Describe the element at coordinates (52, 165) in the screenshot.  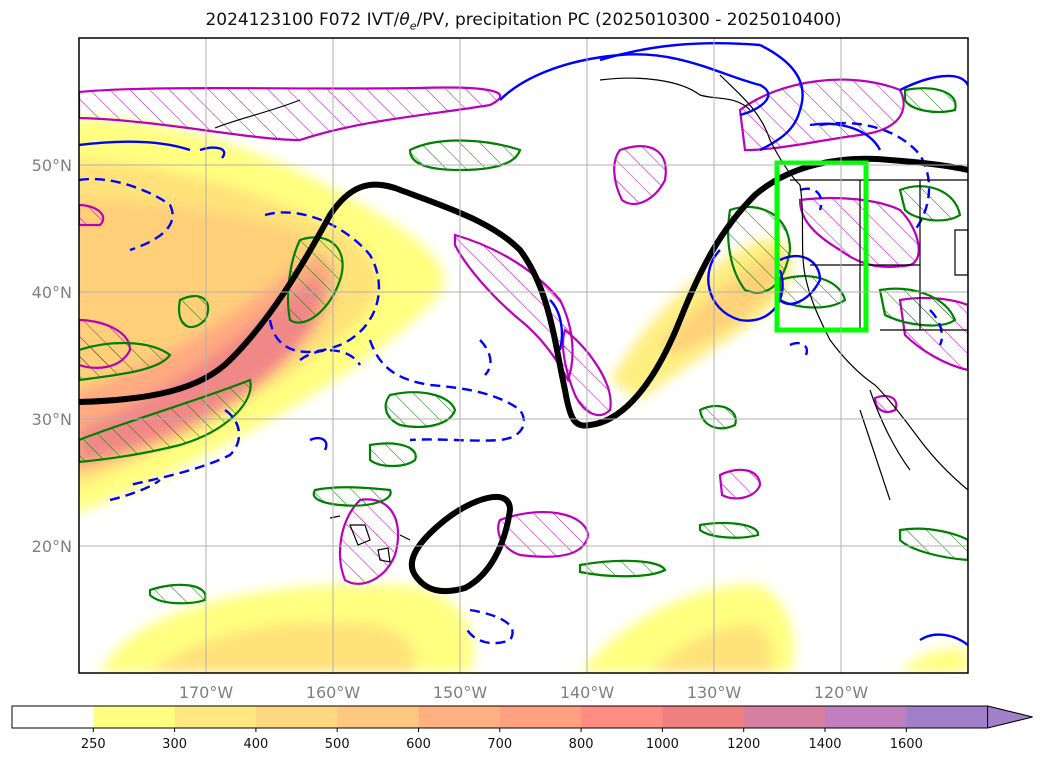
I see `lat-tick-50n: 50°N` at that location.